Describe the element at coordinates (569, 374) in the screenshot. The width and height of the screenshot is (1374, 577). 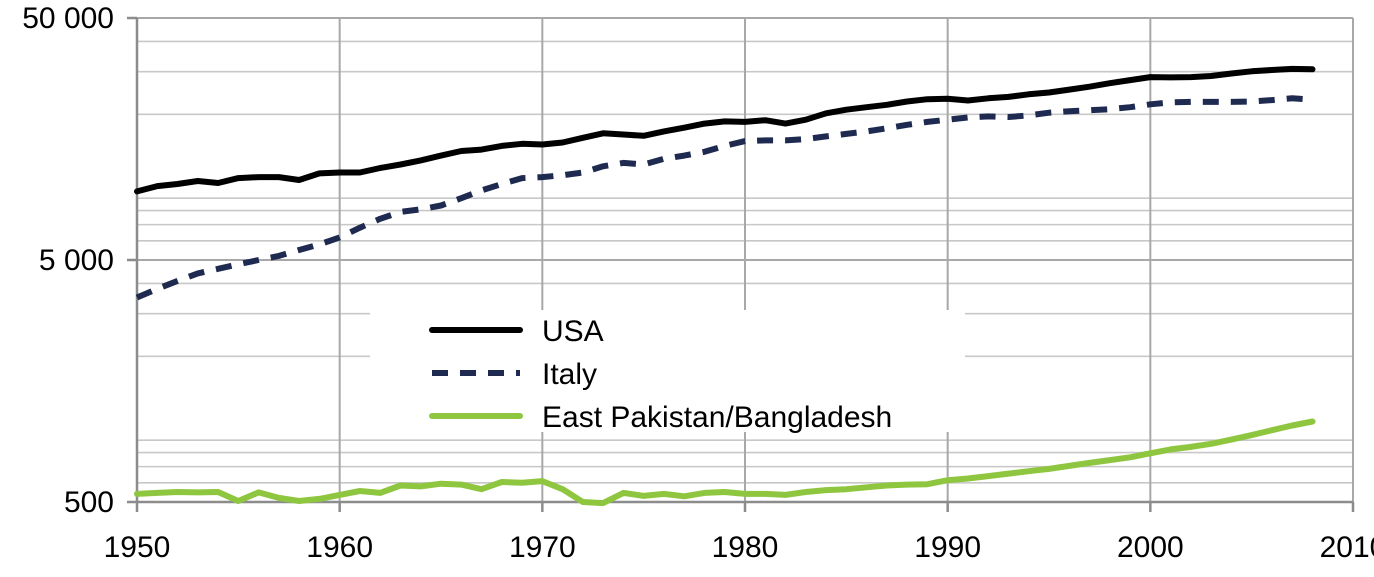
I see `legend-label-2: Italy` at that location.